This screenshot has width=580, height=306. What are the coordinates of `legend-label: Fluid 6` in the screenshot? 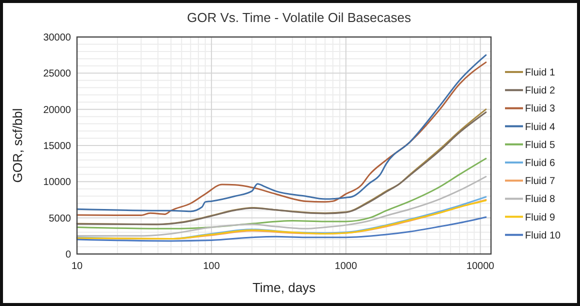 It's located at (540, 163).